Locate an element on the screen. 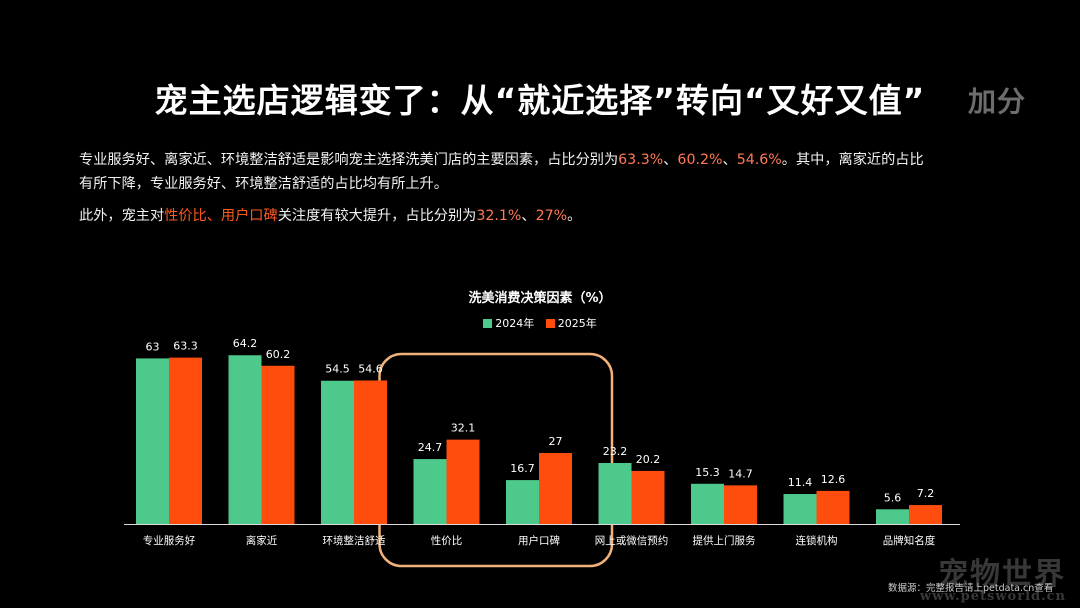 The height and width of the screenshot is (608, 1080). data-label: 54.6 is located at coordinates (370, 368).